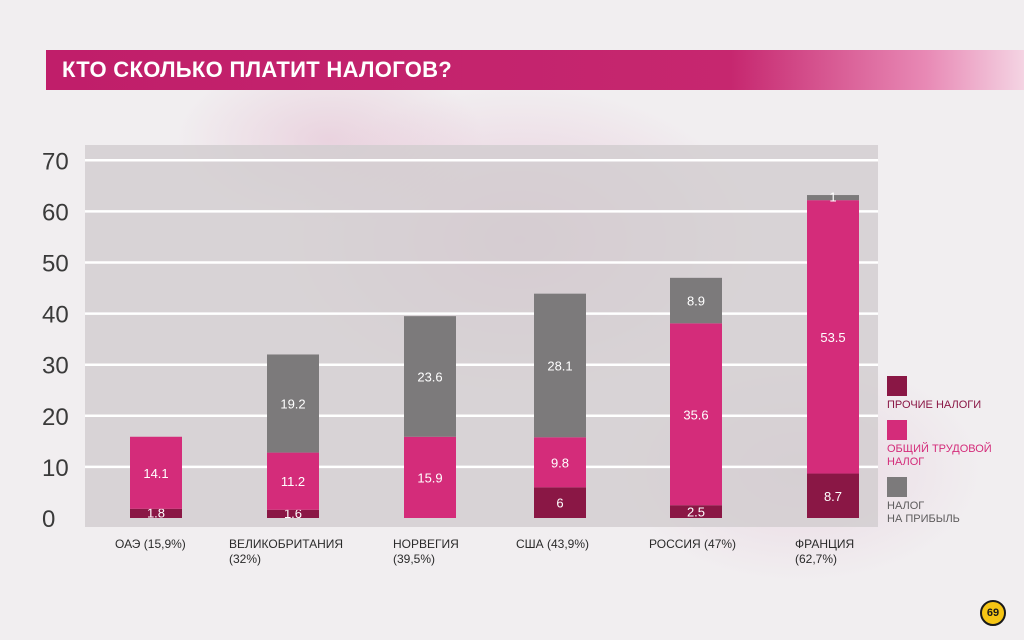 This screenshot has height=640, width=1024. I want to click on data-label-4-2: 8.9, so click(696, 301).